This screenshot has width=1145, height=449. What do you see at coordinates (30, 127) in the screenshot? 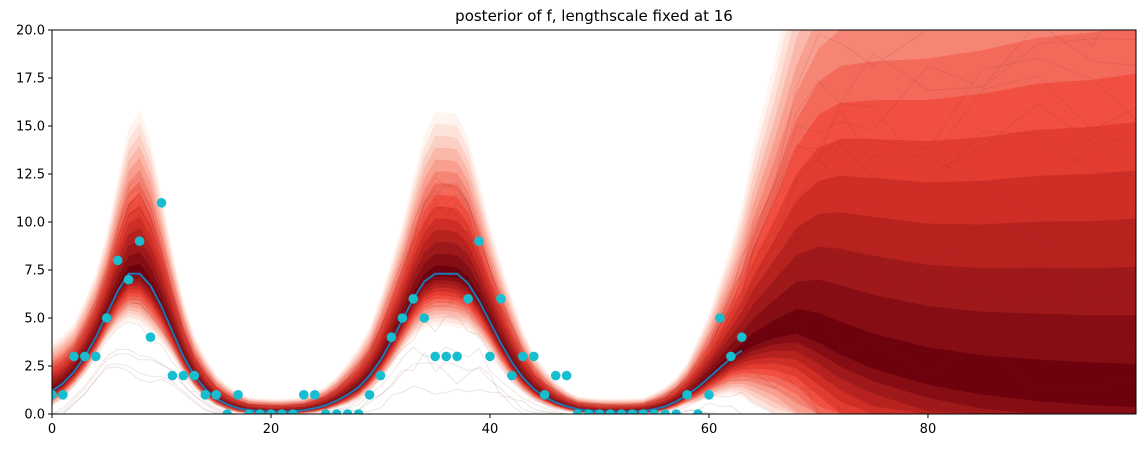
I see `y-tick-label: 15.0` at bounding box center [30, 127].